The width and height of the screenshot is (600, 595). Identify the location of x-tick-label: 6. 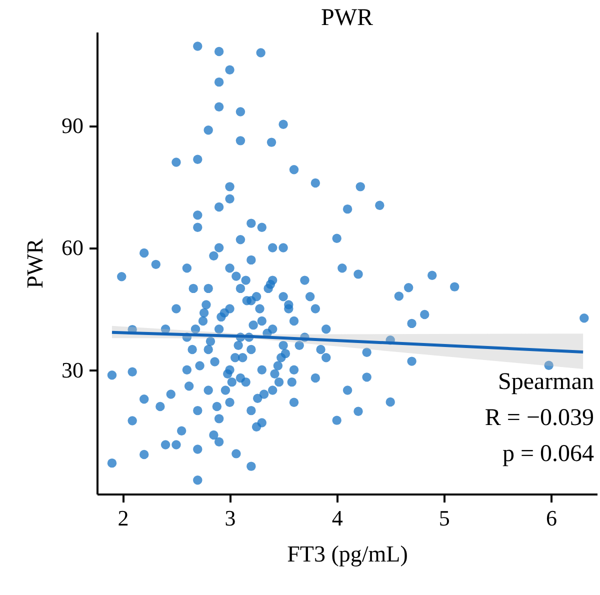
(551, 518).